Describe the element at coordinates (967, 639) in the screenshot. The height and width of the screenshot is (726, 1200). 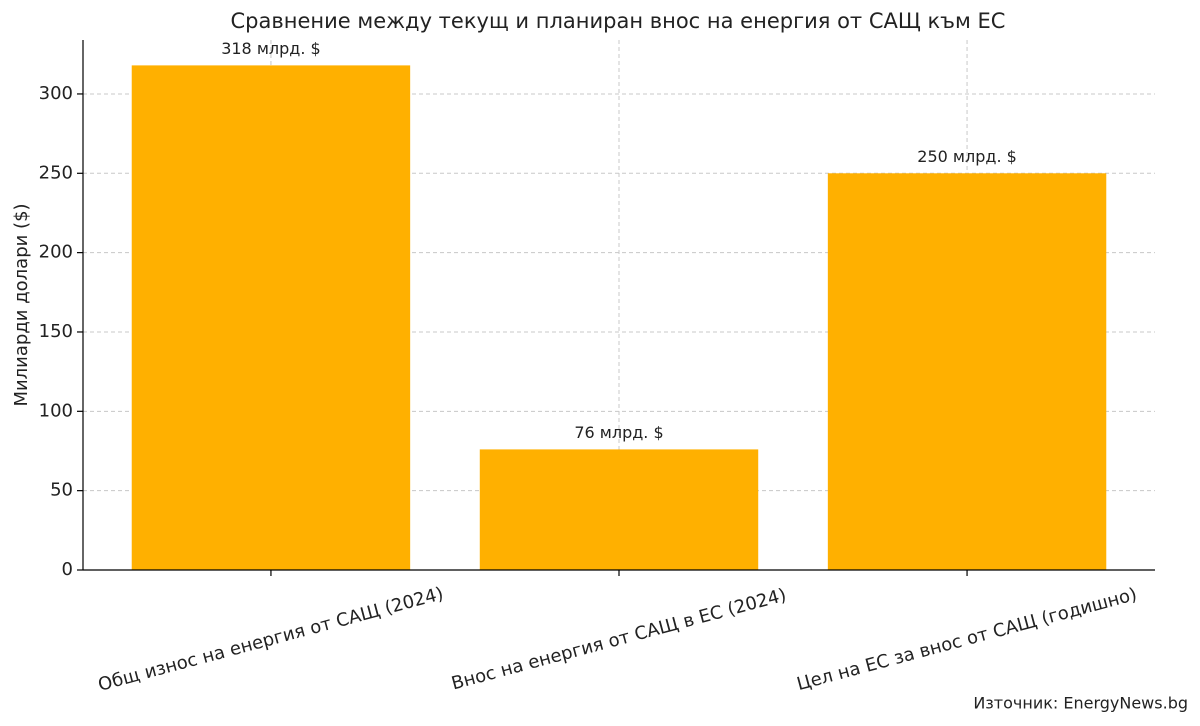
I see `x-tick-label: Цел на ЕС за внос от САЩ (годишно)` at that location.